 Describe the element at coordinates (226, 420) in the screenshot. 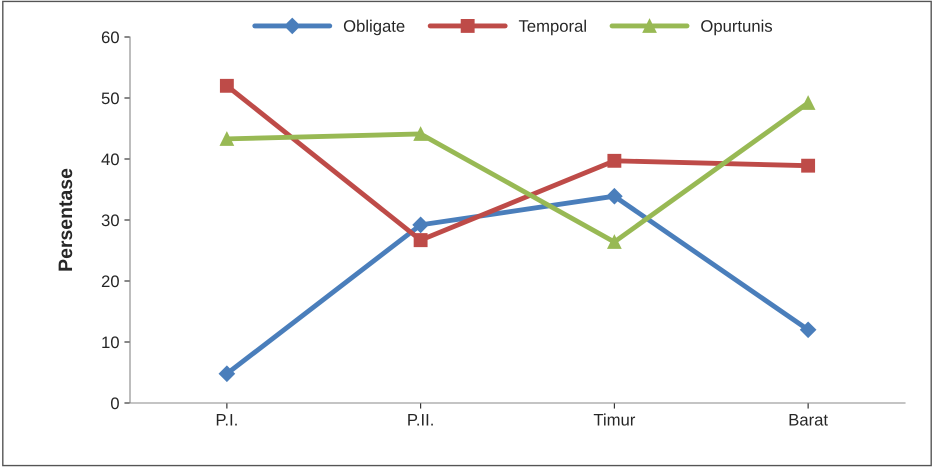

I see `x-tick-label: P.I.` at that location.